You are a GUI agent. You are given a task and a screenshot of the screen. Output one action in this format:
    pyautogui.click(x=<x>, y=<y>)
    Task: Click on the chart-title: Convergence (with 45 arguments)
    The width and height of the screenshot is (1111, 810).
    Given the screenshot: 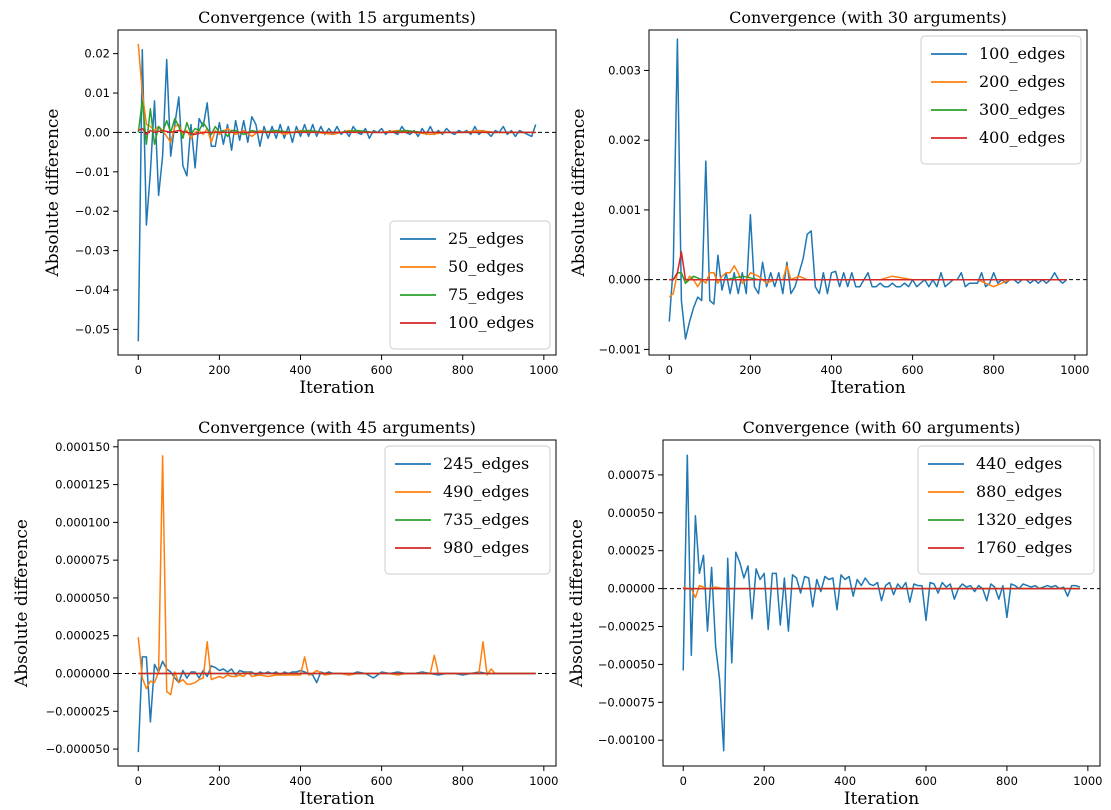 What is the action you would take?
    pyautogui.click(x=337, y=427)
    